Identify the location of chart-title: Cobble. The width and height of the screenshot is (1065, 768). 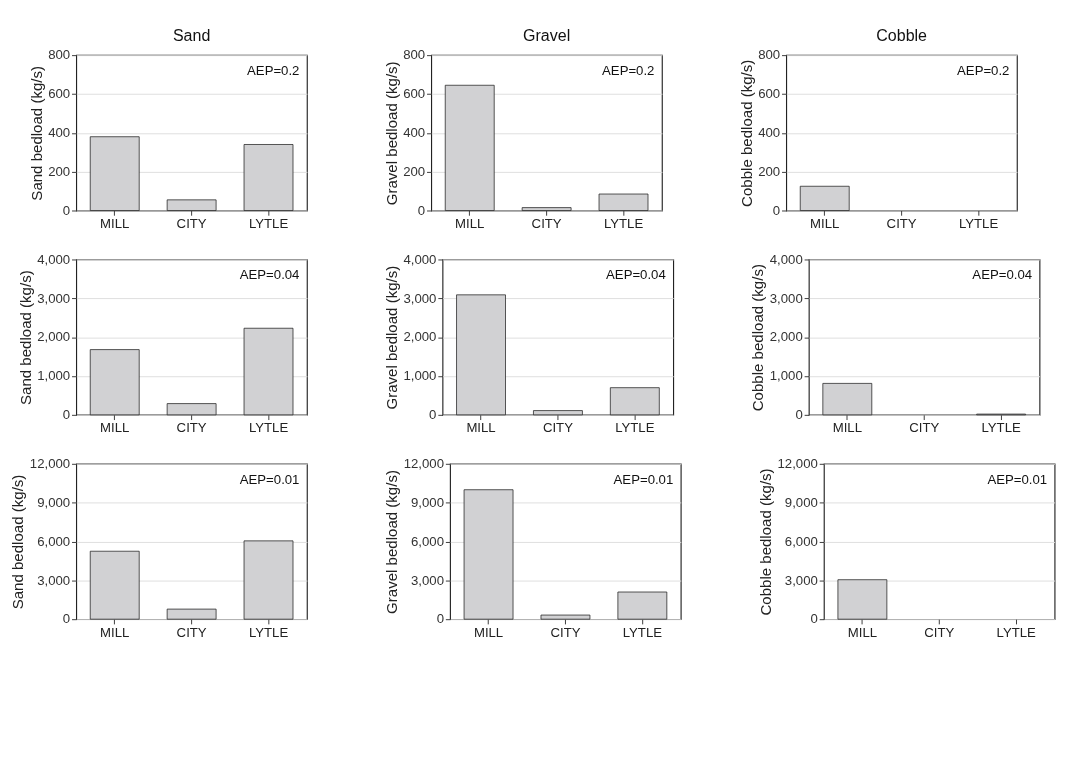
(902, 36).